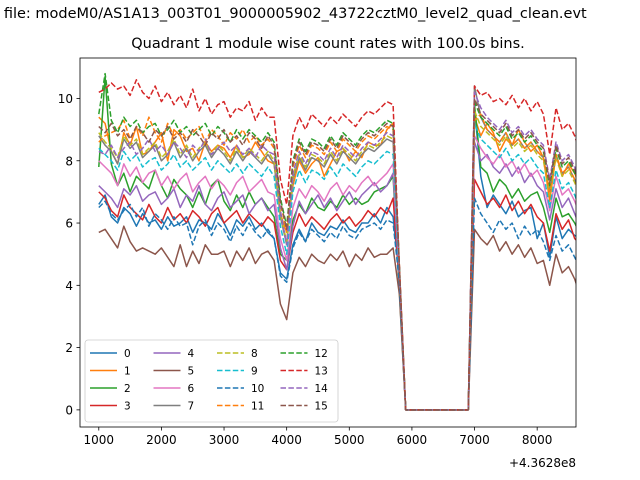 This screenshot has height=480, width=640. What do you see at coordinates (537, 440) in the screenshot?
I see `x-tick-label: 8000` at bounding box center [537, 440].